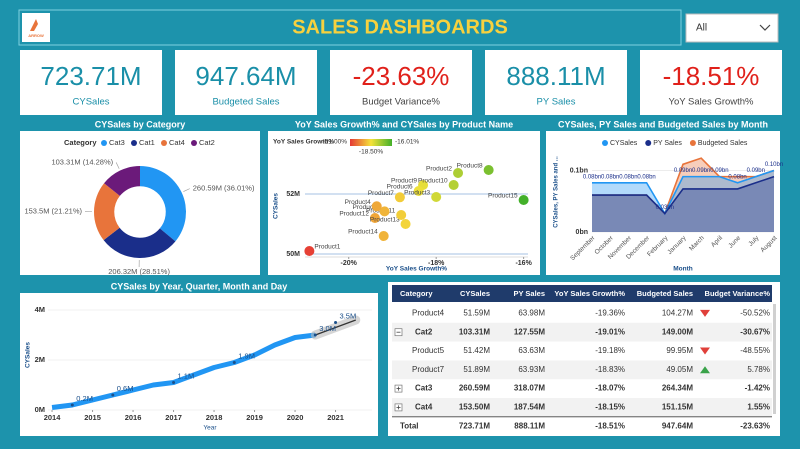  I want to click on table-header, so click(582, 293).